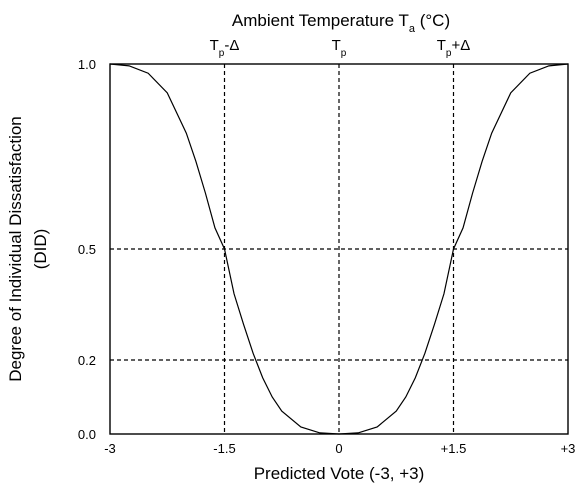 The width and height of the screenshot is (576, 495). What do you see at coordinates (339, 473) in the screenshot?
I see `x-axis-label: Predicted Vote (-3, +3)` at bounding box center [339, 473].